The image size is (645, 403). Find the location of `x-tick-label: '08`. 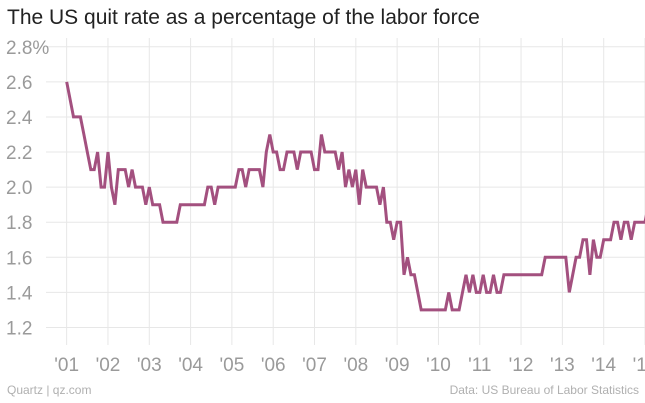

x-tick-label: '08 is located at coordinates (355, 365).